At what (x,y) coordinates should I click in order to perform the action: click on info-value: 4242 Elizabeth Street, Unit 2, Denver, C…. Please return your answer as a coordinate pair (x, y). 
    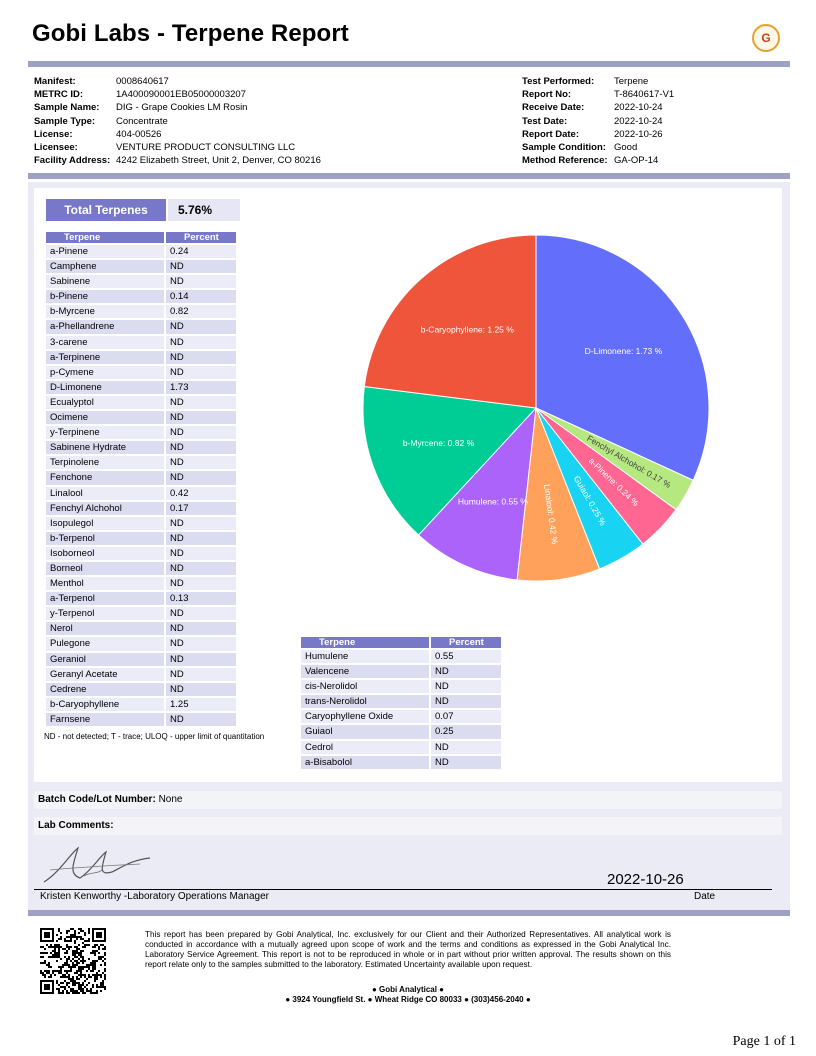
    Looking at the image, I should click on (218, 161).